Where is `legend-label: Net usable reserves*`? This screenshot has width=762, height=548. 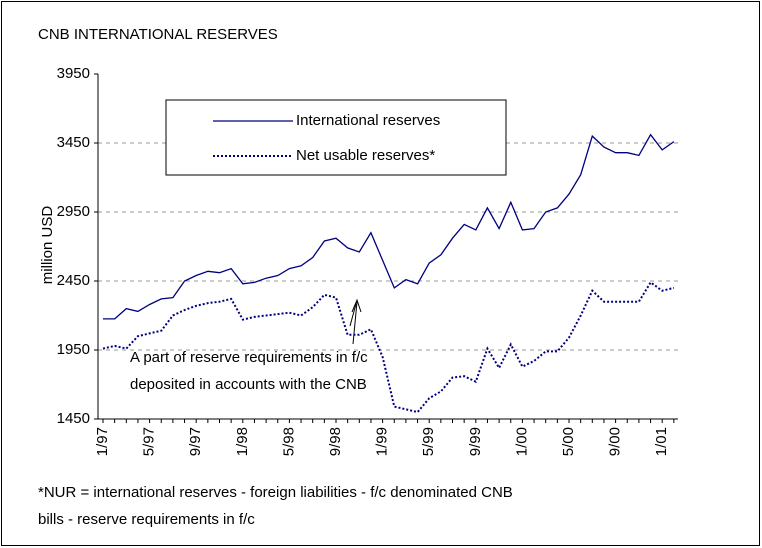
legend-label: Net usable reserves* is located at coordinates (365, 155).